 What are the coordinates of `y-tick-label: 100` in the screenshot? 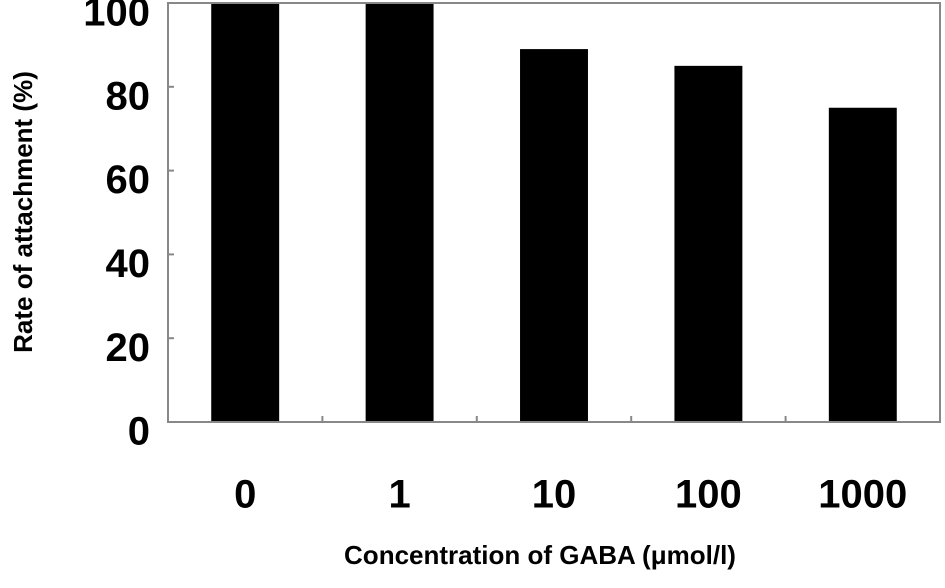 It's located at (116, 17).